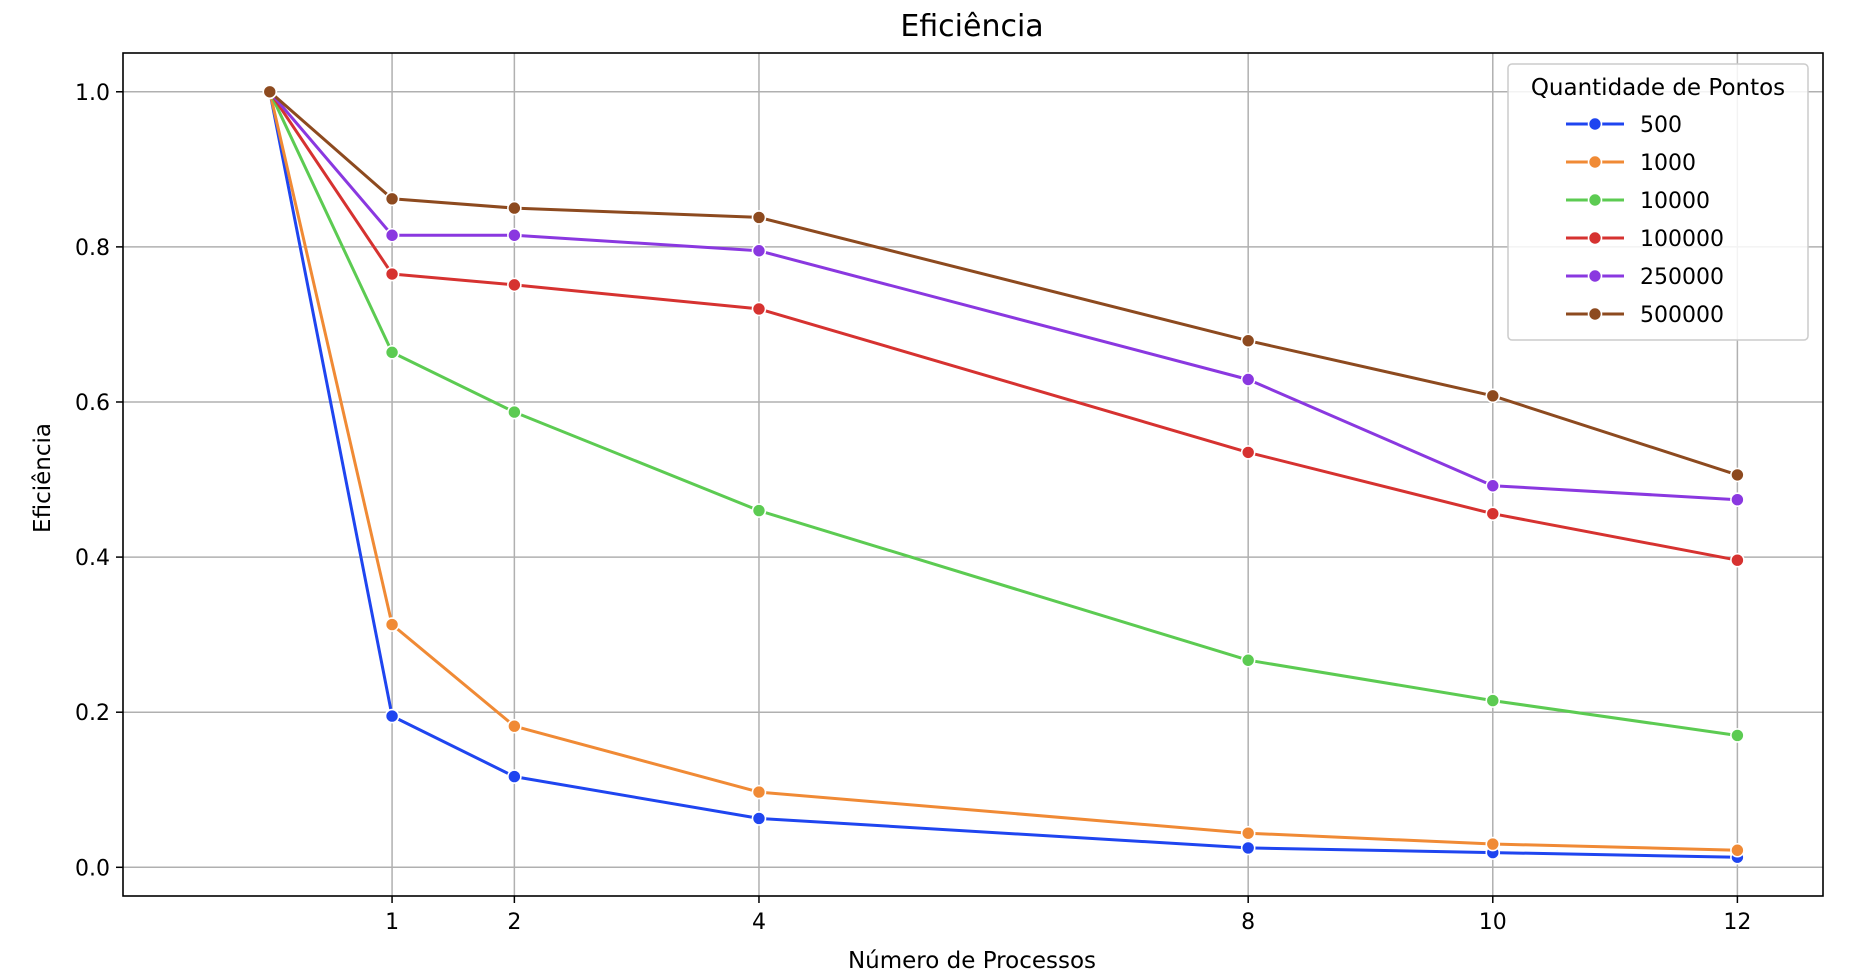 The image size is (1860, 980). What do you see at coordinates (92, 713) in the screenshot?
I see `y-tick-label: 0.2` at bounding box center [92, 713].